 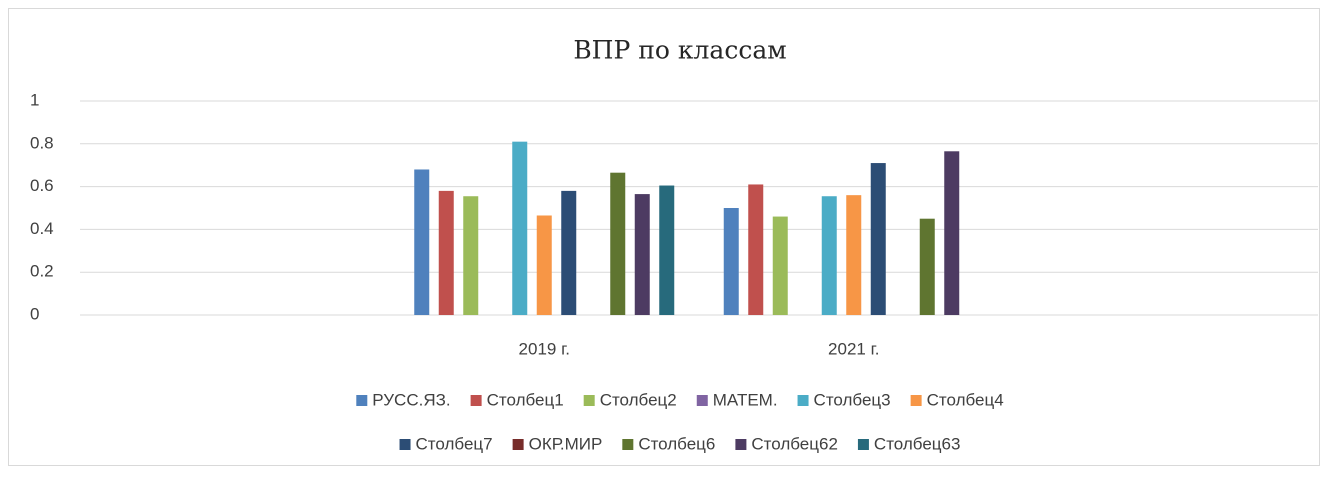 I want to click on legend-label: РУСС.ЯЗ., so click(x=411, y=399).